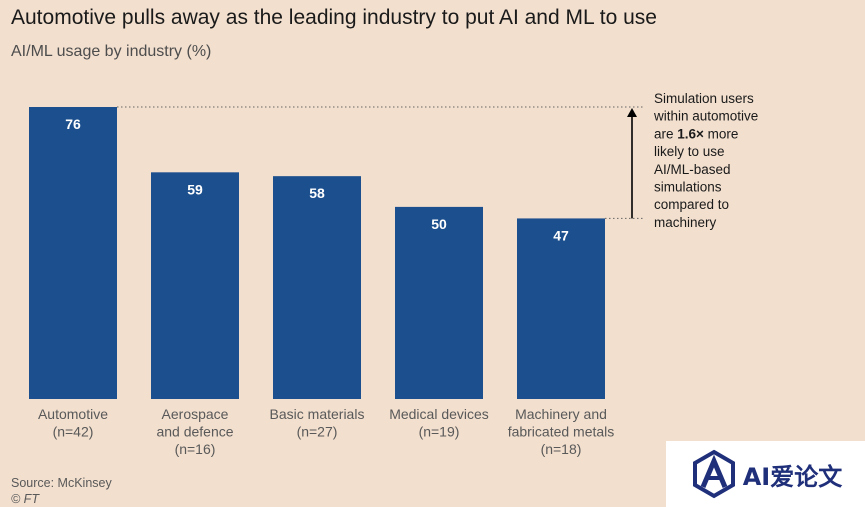 This screenshot has width=865, height=507. Describe the element at coordinates (713, 474) in the screenshot. I see `watermark-logo-icon` at that location.